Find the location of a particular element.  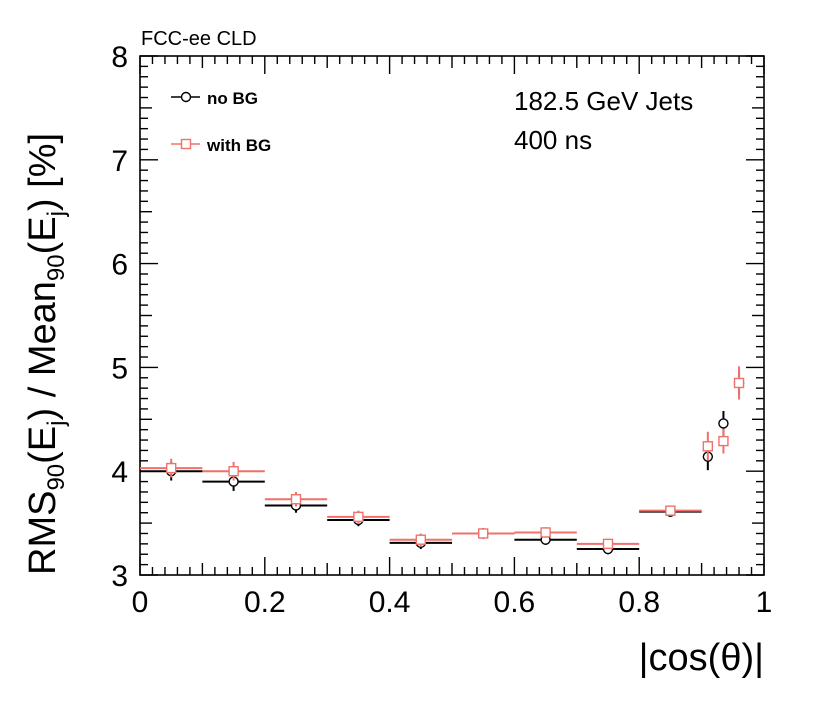

y-tick-label: 8 is located at coordinates (119, 57).